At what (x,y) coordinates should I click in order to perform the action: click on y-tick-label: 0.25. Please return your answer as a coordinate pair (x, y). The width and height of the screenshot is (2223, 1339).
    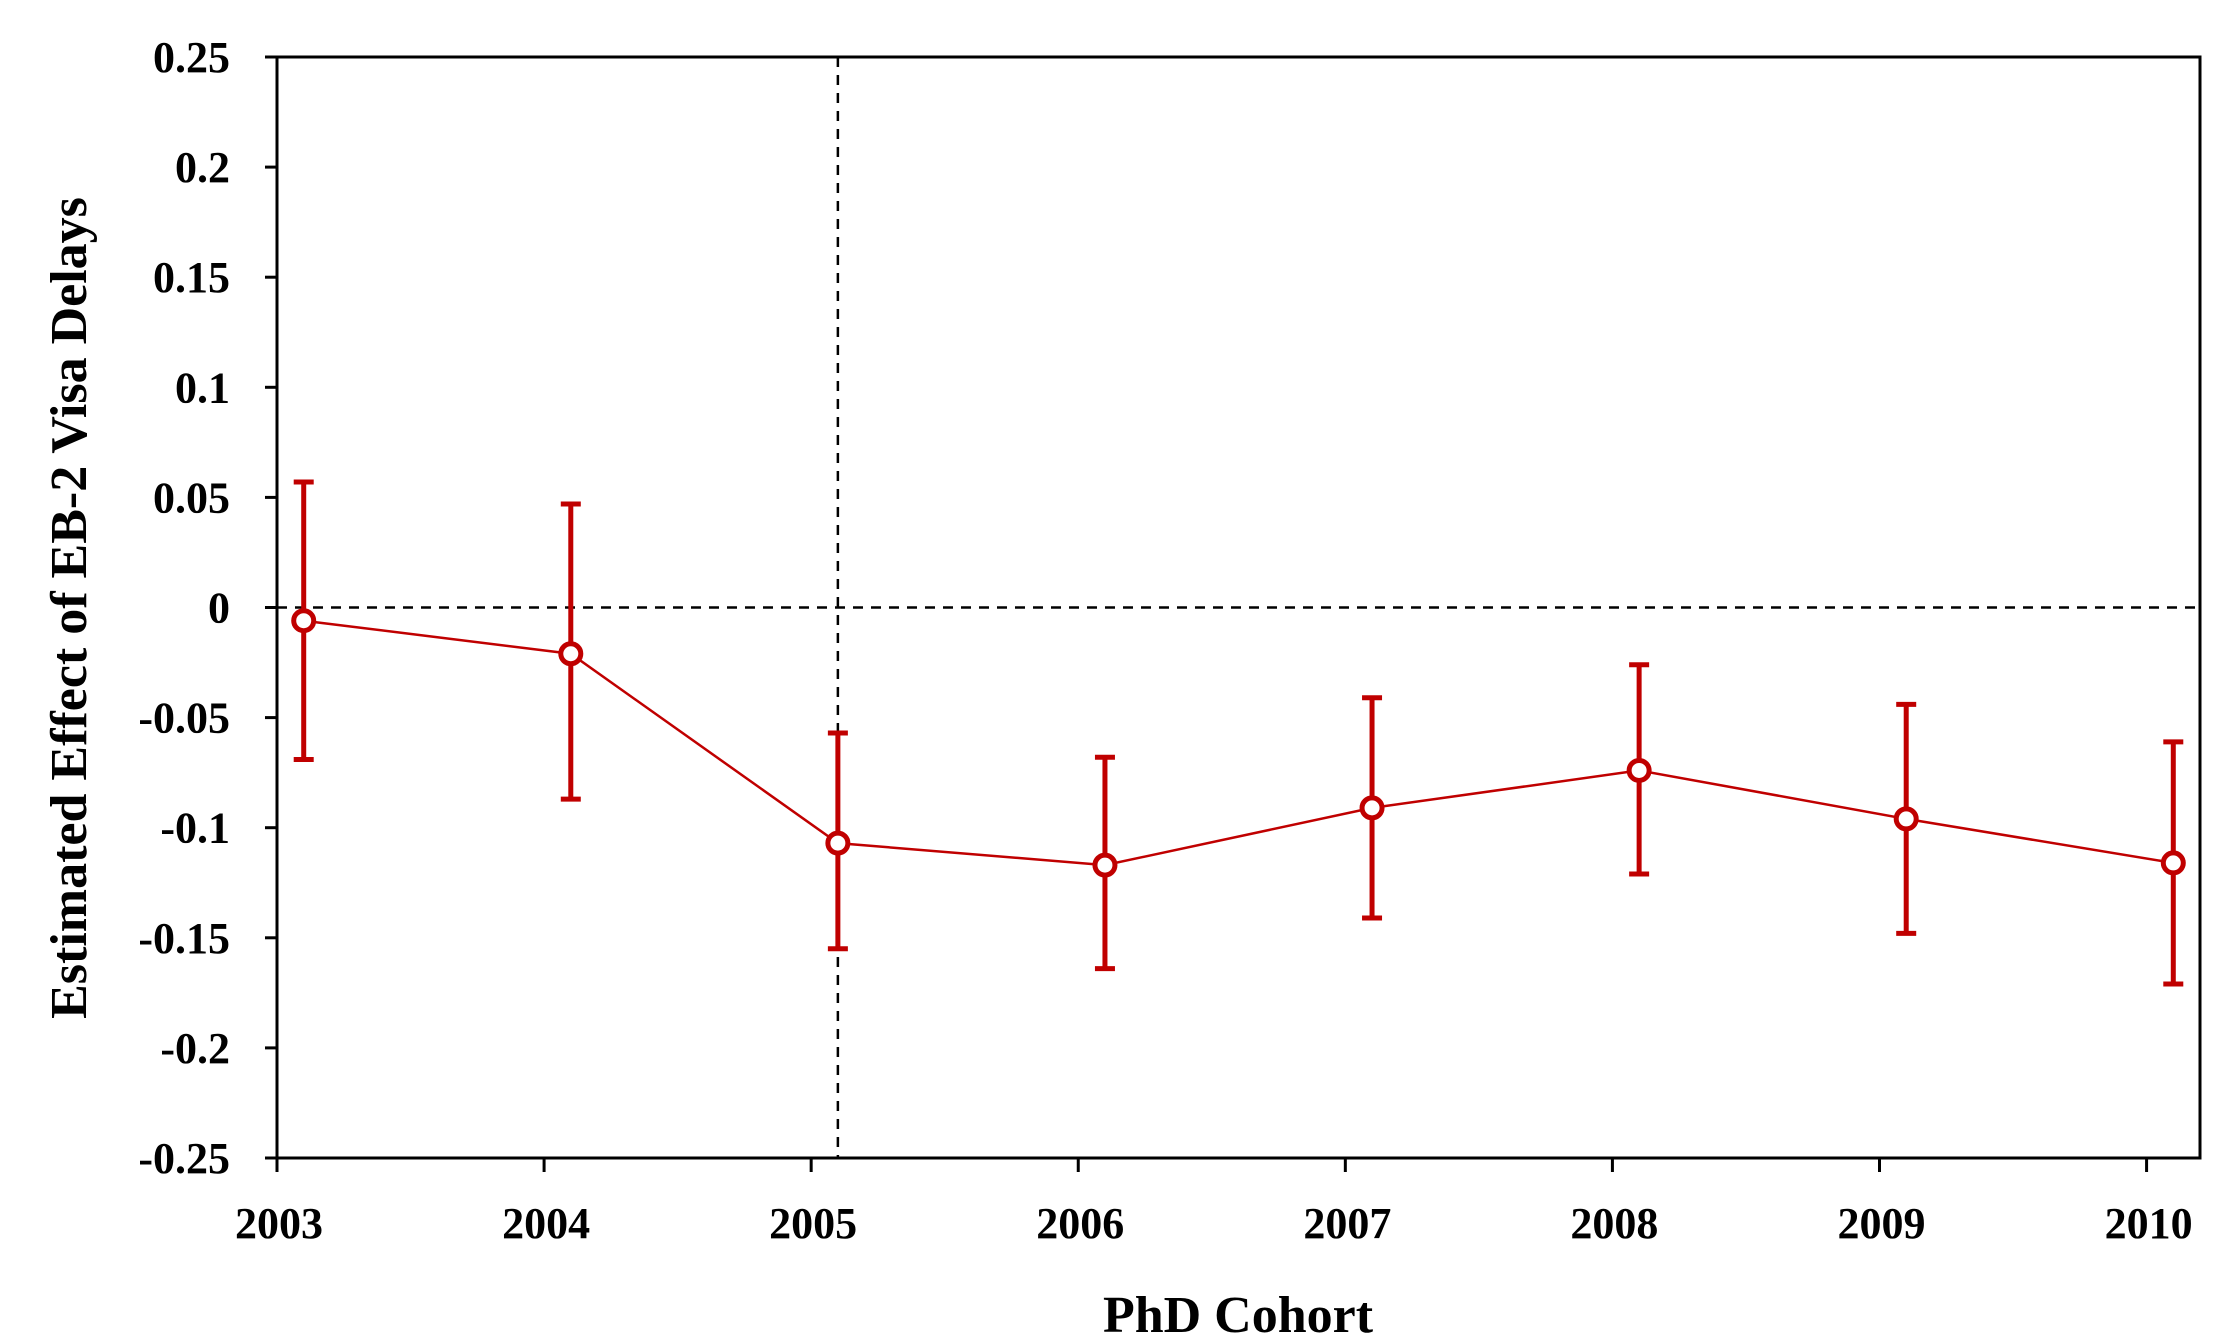
    Looking at the image, I should click on (191, 57).